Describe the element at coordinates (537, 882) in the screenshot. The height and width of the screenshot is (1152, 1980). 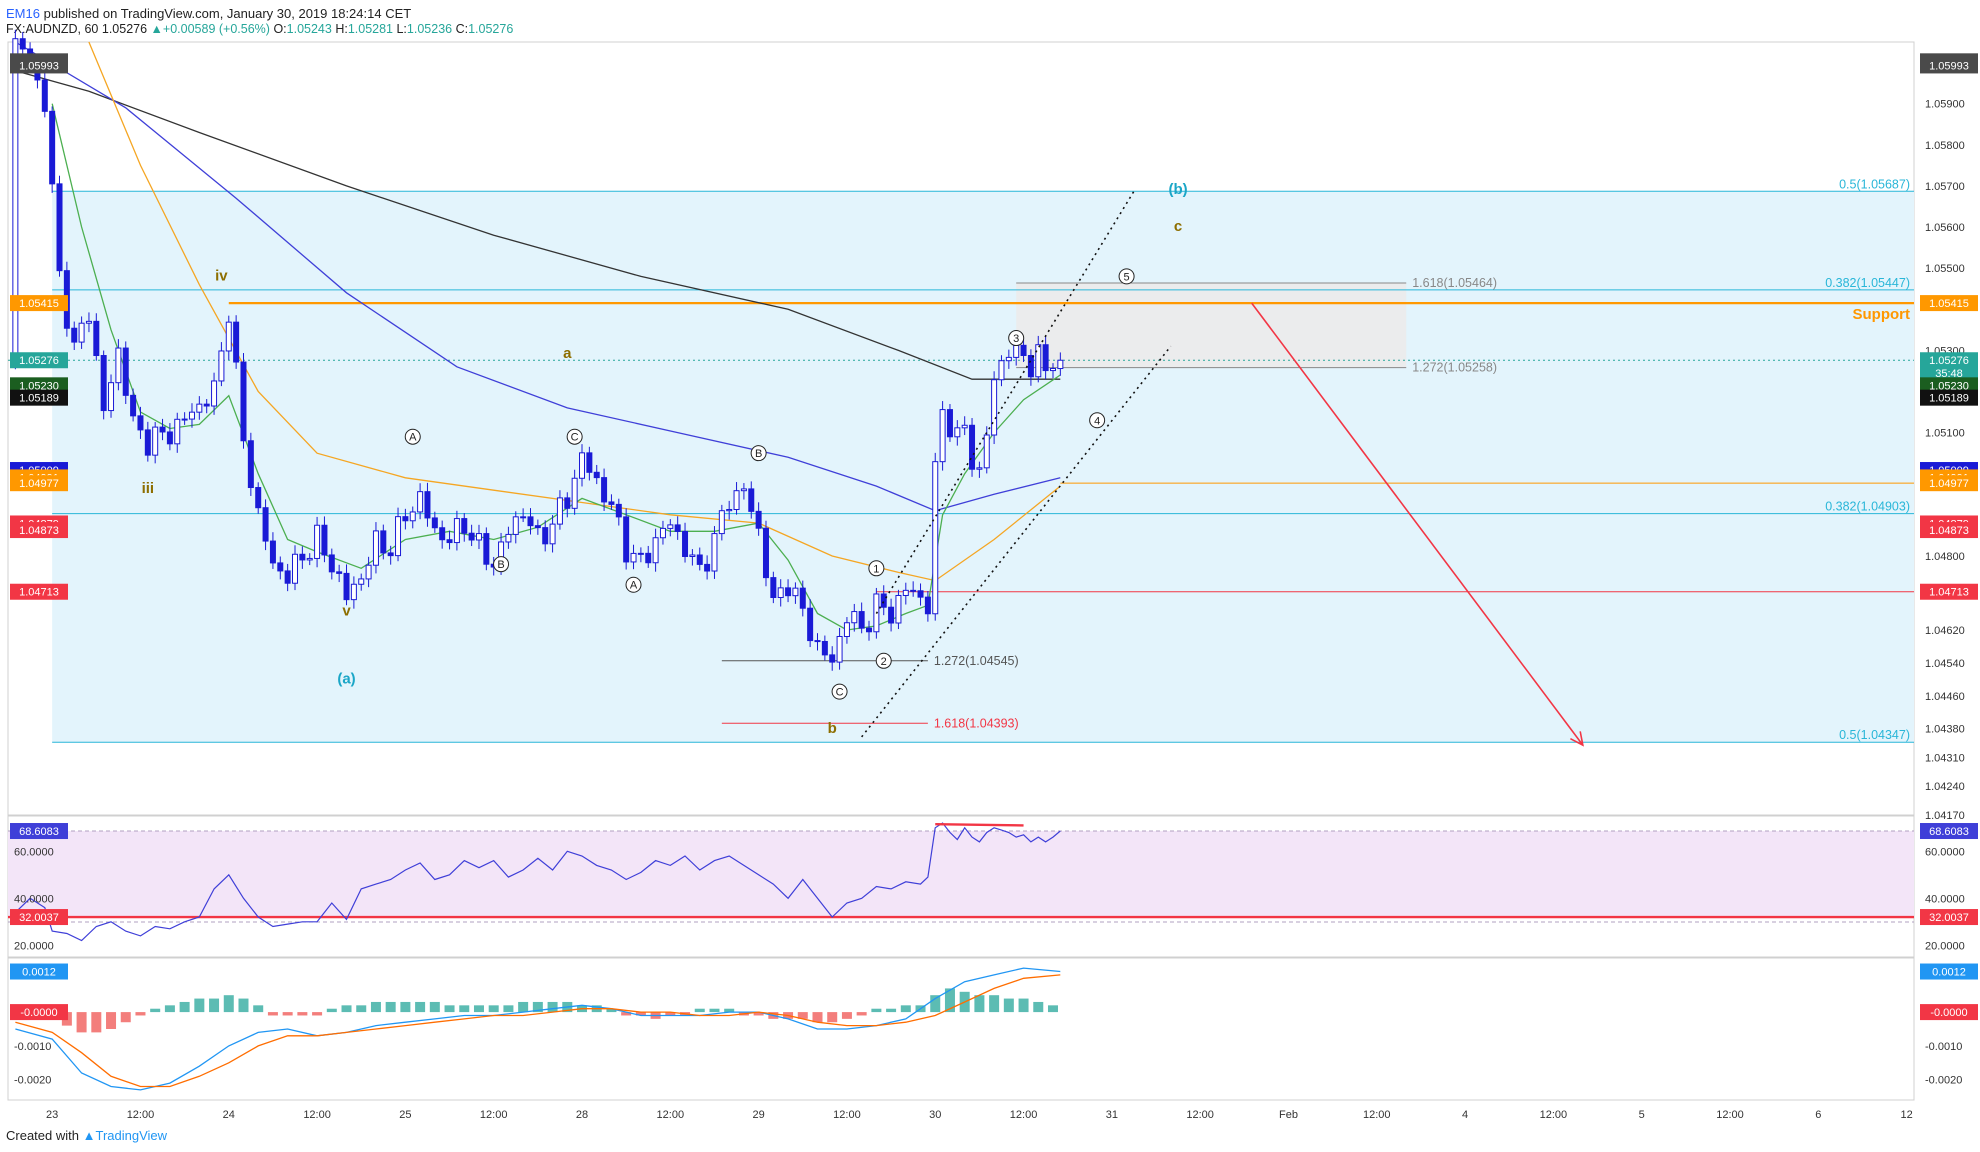
I see `rsi-line` at that location.